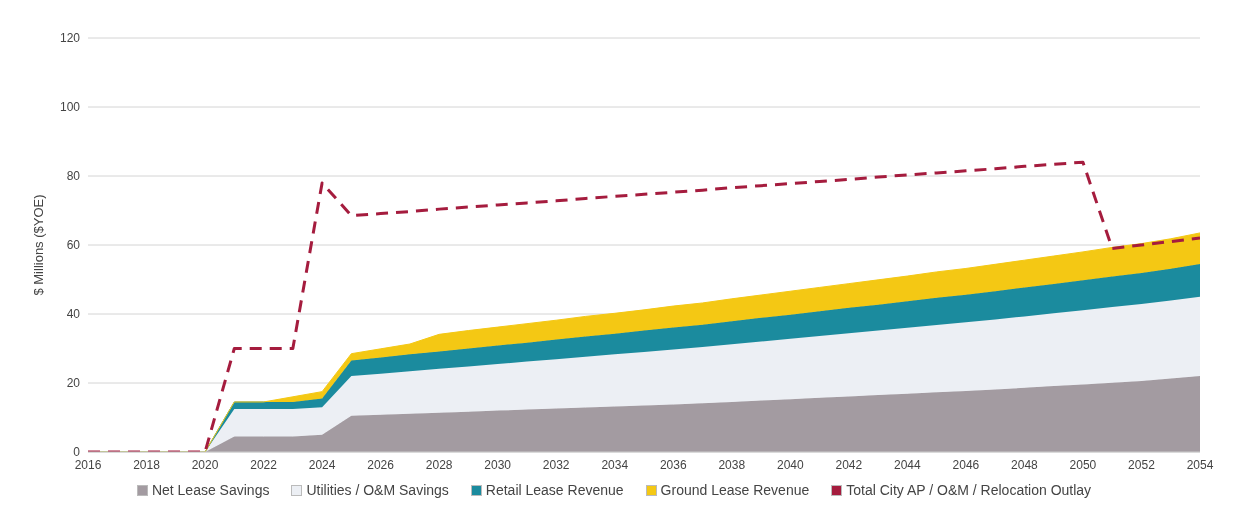  I want to click on legend-label: Total City AP / O&M / Relocation Outlay, so click(969, 490).